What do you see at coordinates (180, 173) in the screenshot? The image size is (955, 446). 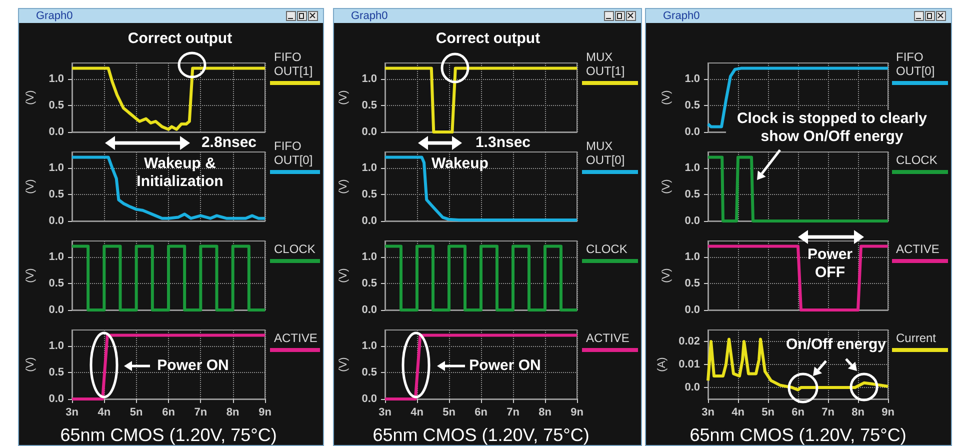 I see `annotation: Wakeup & Initialization` at bounding box center [180, 173].